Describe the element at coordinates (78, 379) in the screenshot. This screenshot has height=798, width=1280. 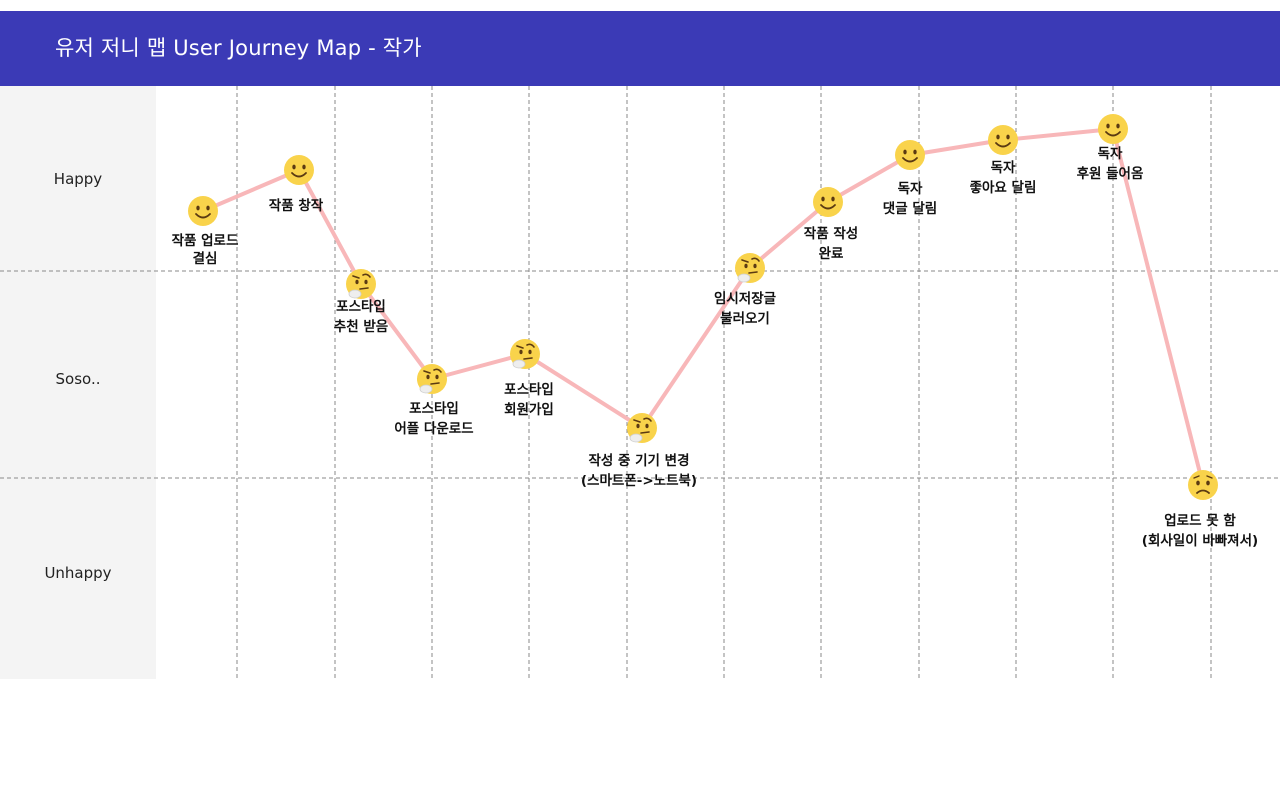
I see `row-label-soso: Soso..` at that location.